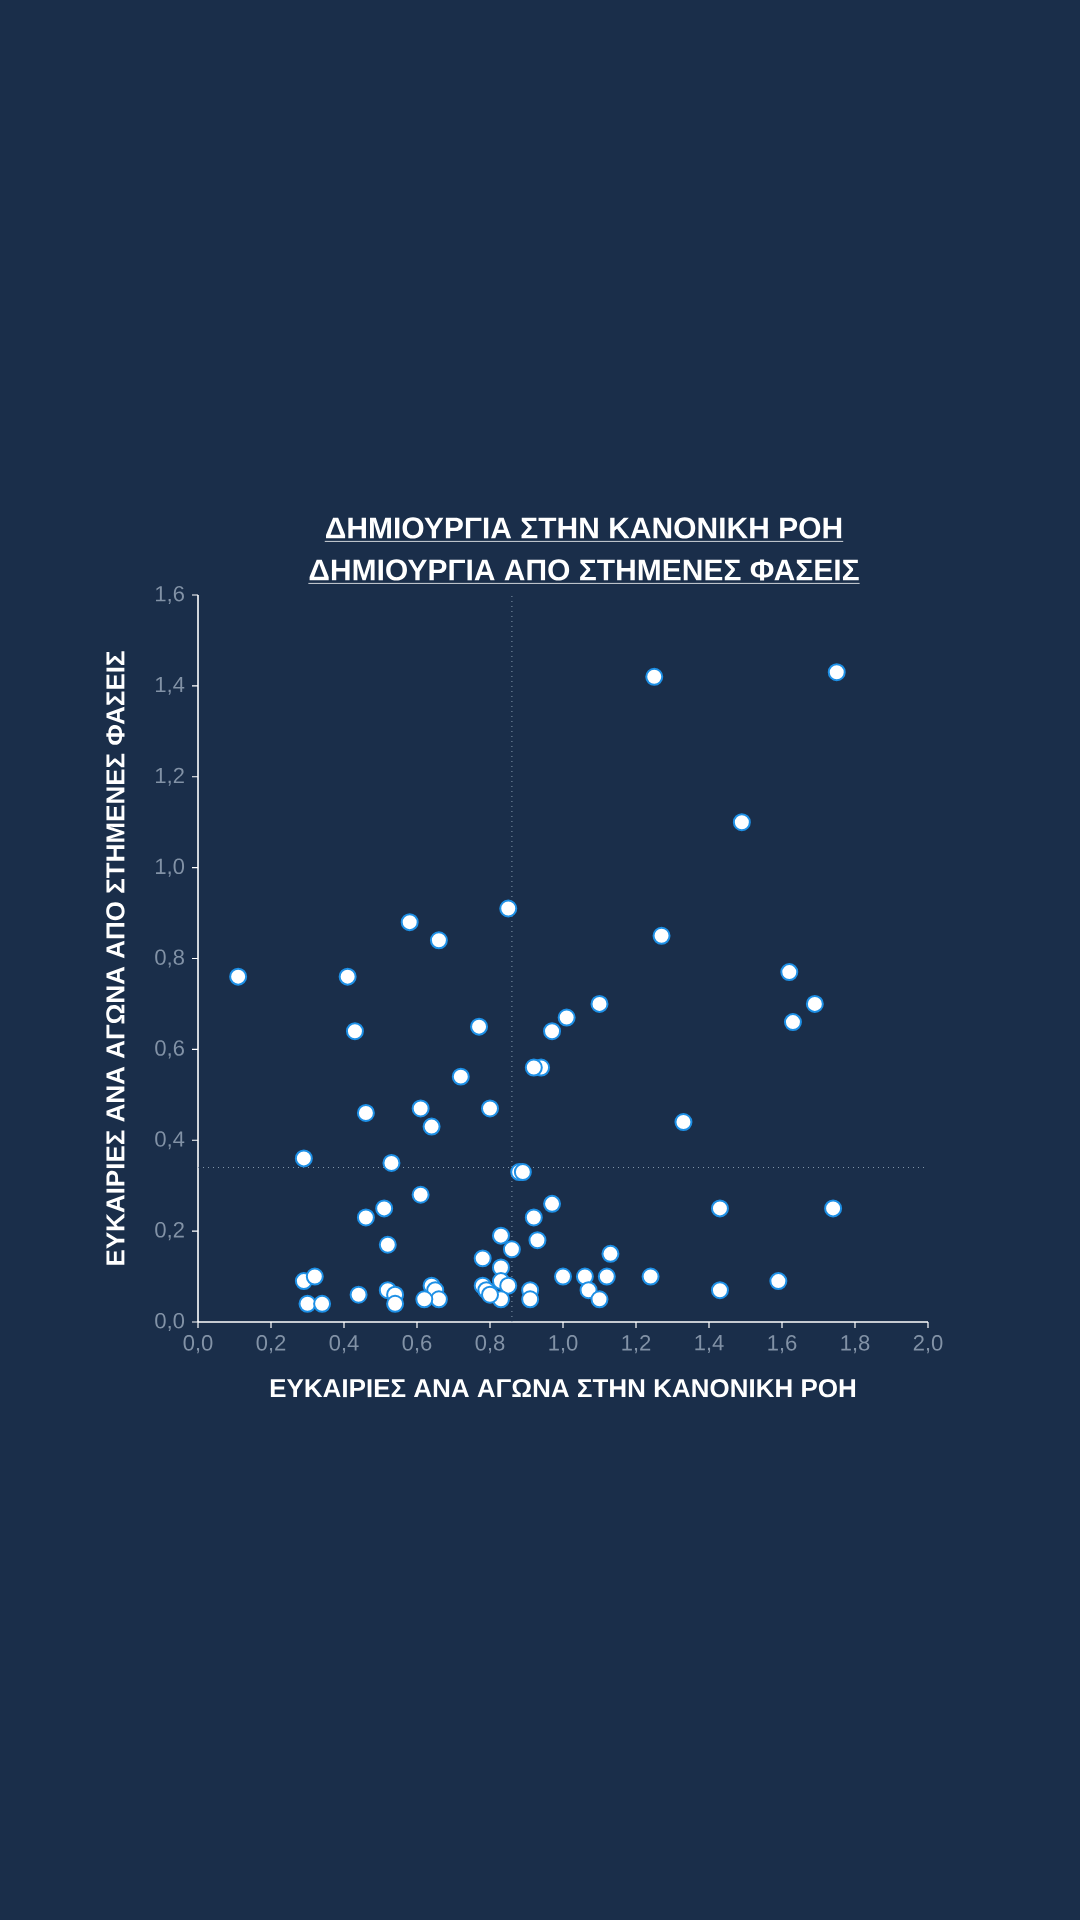  What do you see at coordinates (417, 1344) in the screenshot?
I see `x-tick-label: 0,6` at bounding box center [417, 1344].